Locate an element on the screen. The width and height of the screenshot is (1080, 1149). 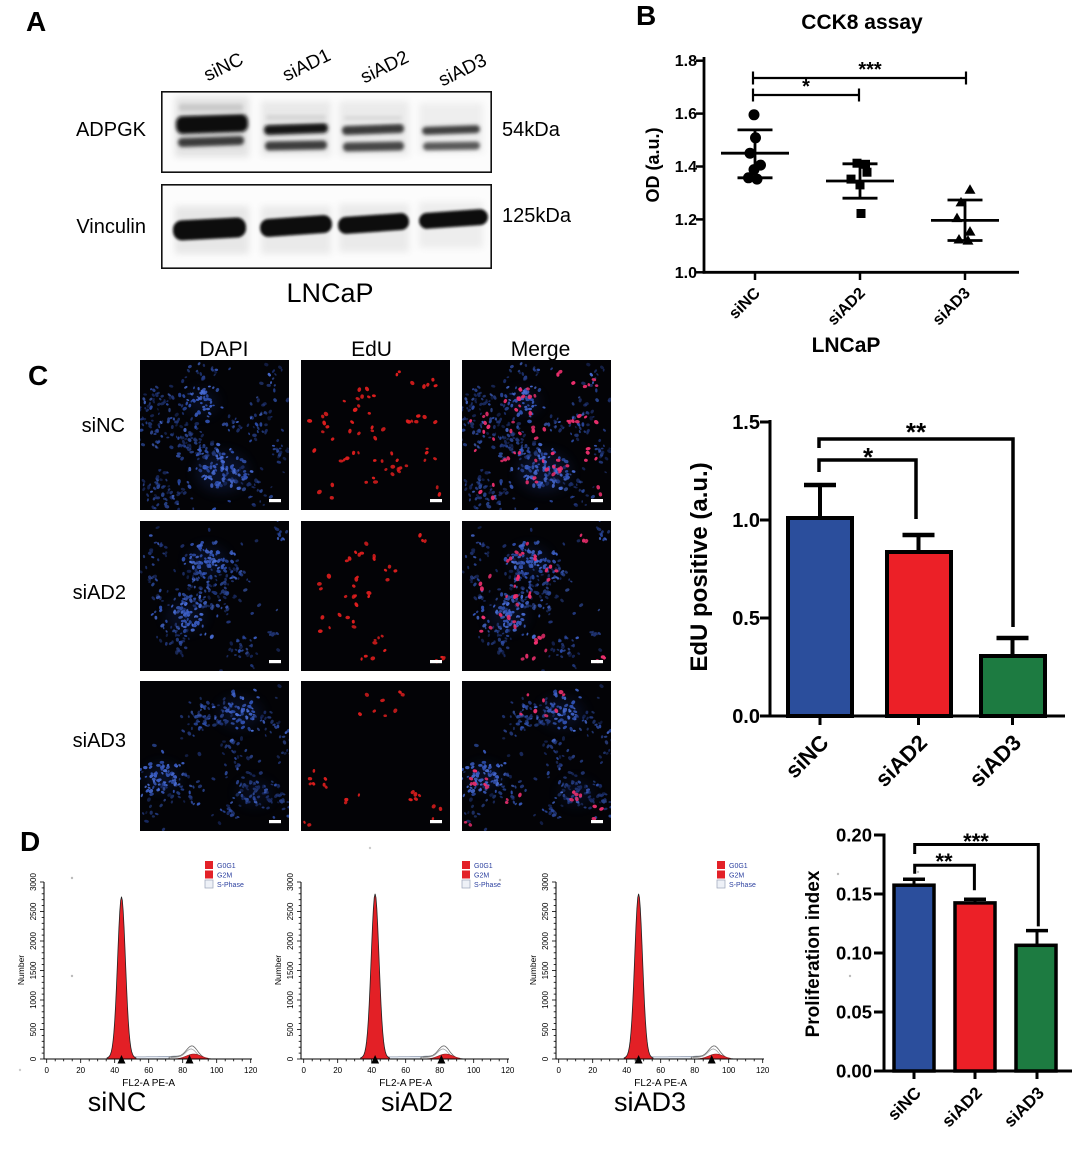
svg-text: EdU positive (a.u.) is located at coordinates (701, 566).